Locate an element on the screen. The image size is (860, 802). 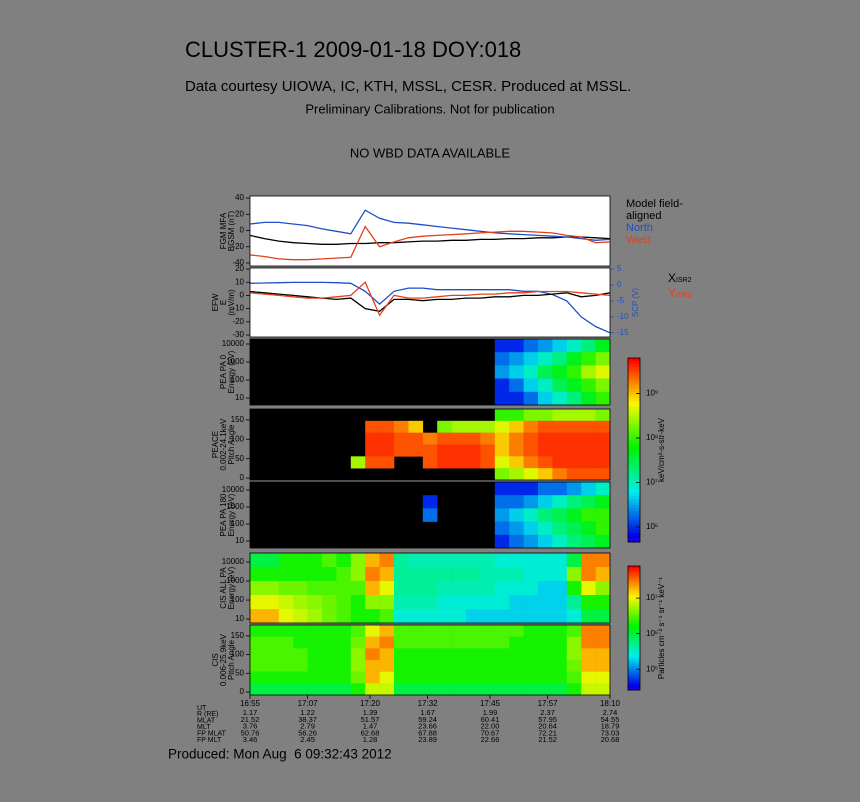
ephemeris-label: FP MLT is located at coordinates (209, 740).